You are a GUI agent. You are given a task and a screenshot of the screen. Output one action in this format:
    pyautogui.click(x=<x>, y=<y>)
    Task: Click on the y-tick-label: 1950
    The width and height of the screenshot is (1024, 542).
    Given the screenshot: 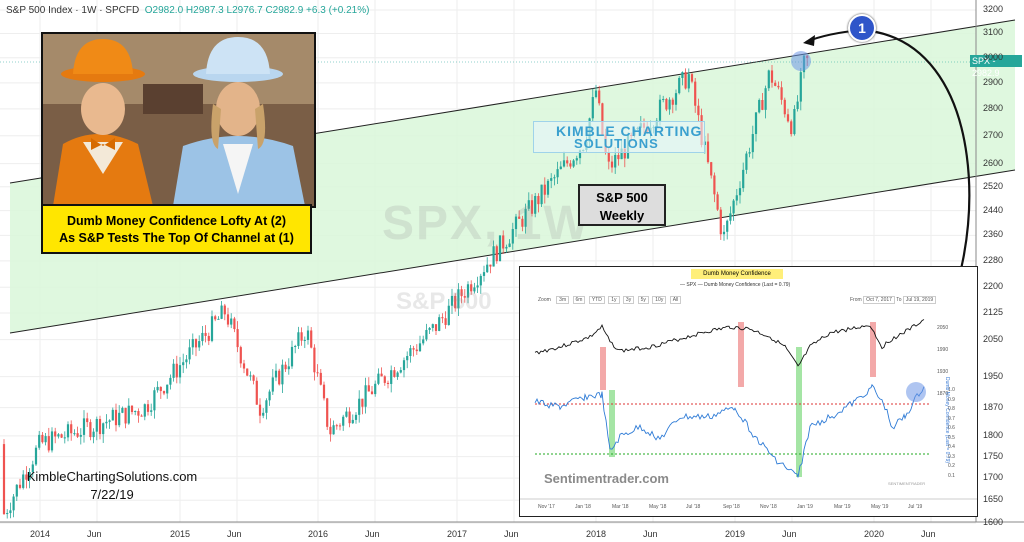 What is the action you would take?
    pyautogui.click(x=993, y=375)
    